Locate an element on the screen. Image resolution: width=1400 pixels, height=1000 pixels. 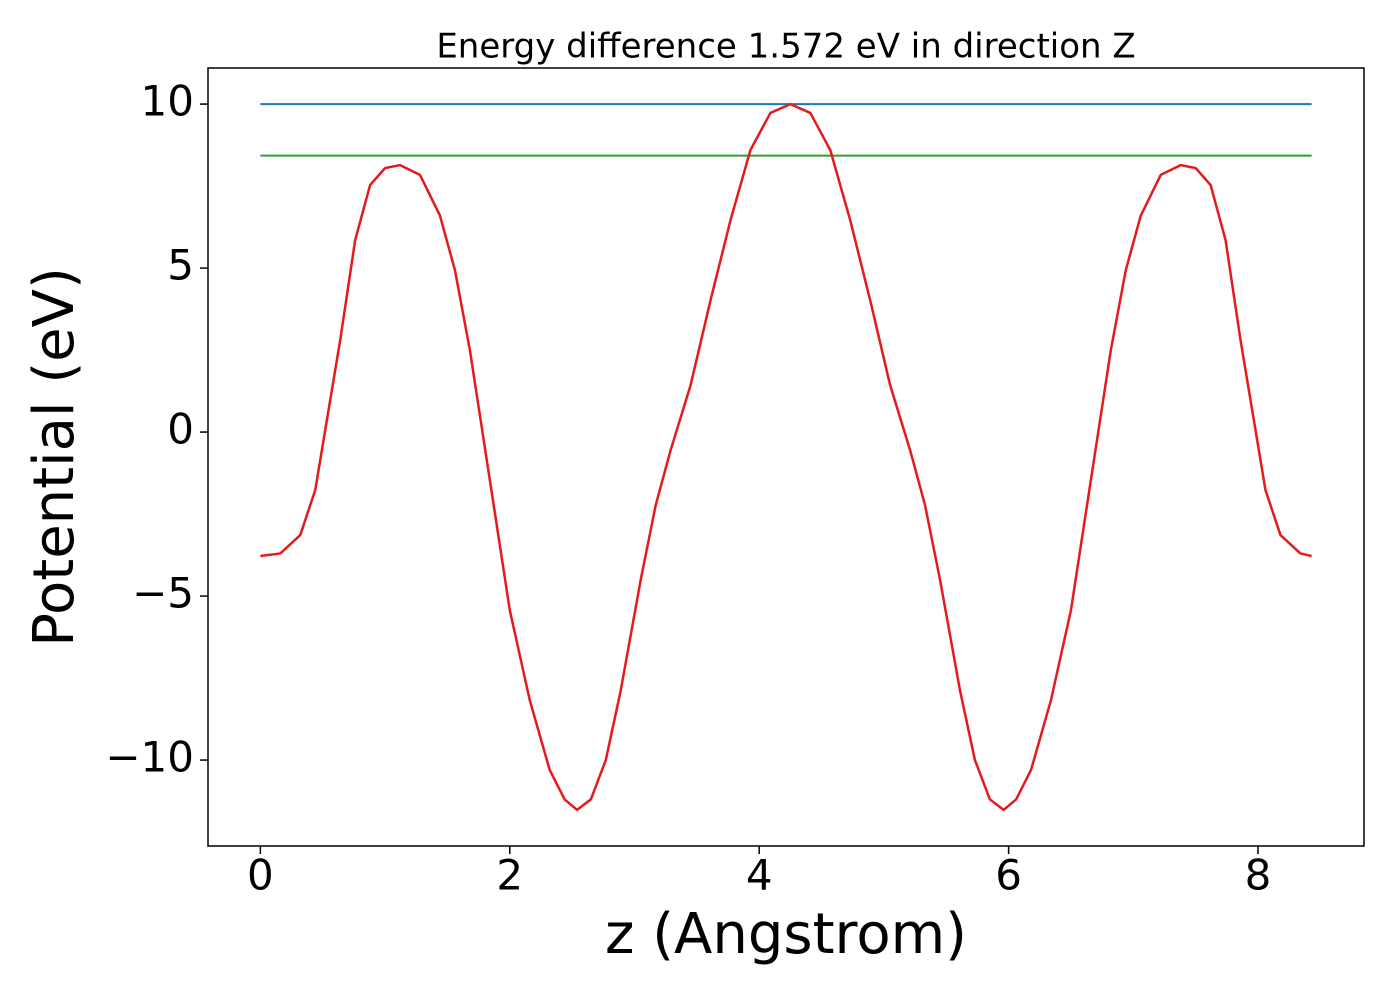
x-axis-label: z (Angstrom) is located at coordinates (786, 934).